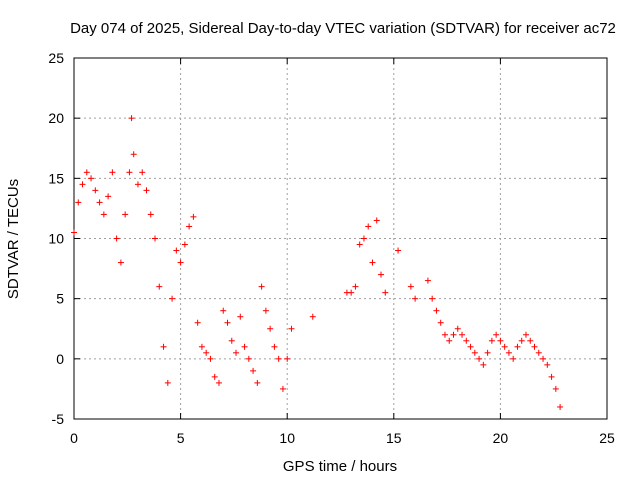 This screenshot has height=480, width=640. I want to click on x-axis-label: GPS time / hours, so click(340, 466).